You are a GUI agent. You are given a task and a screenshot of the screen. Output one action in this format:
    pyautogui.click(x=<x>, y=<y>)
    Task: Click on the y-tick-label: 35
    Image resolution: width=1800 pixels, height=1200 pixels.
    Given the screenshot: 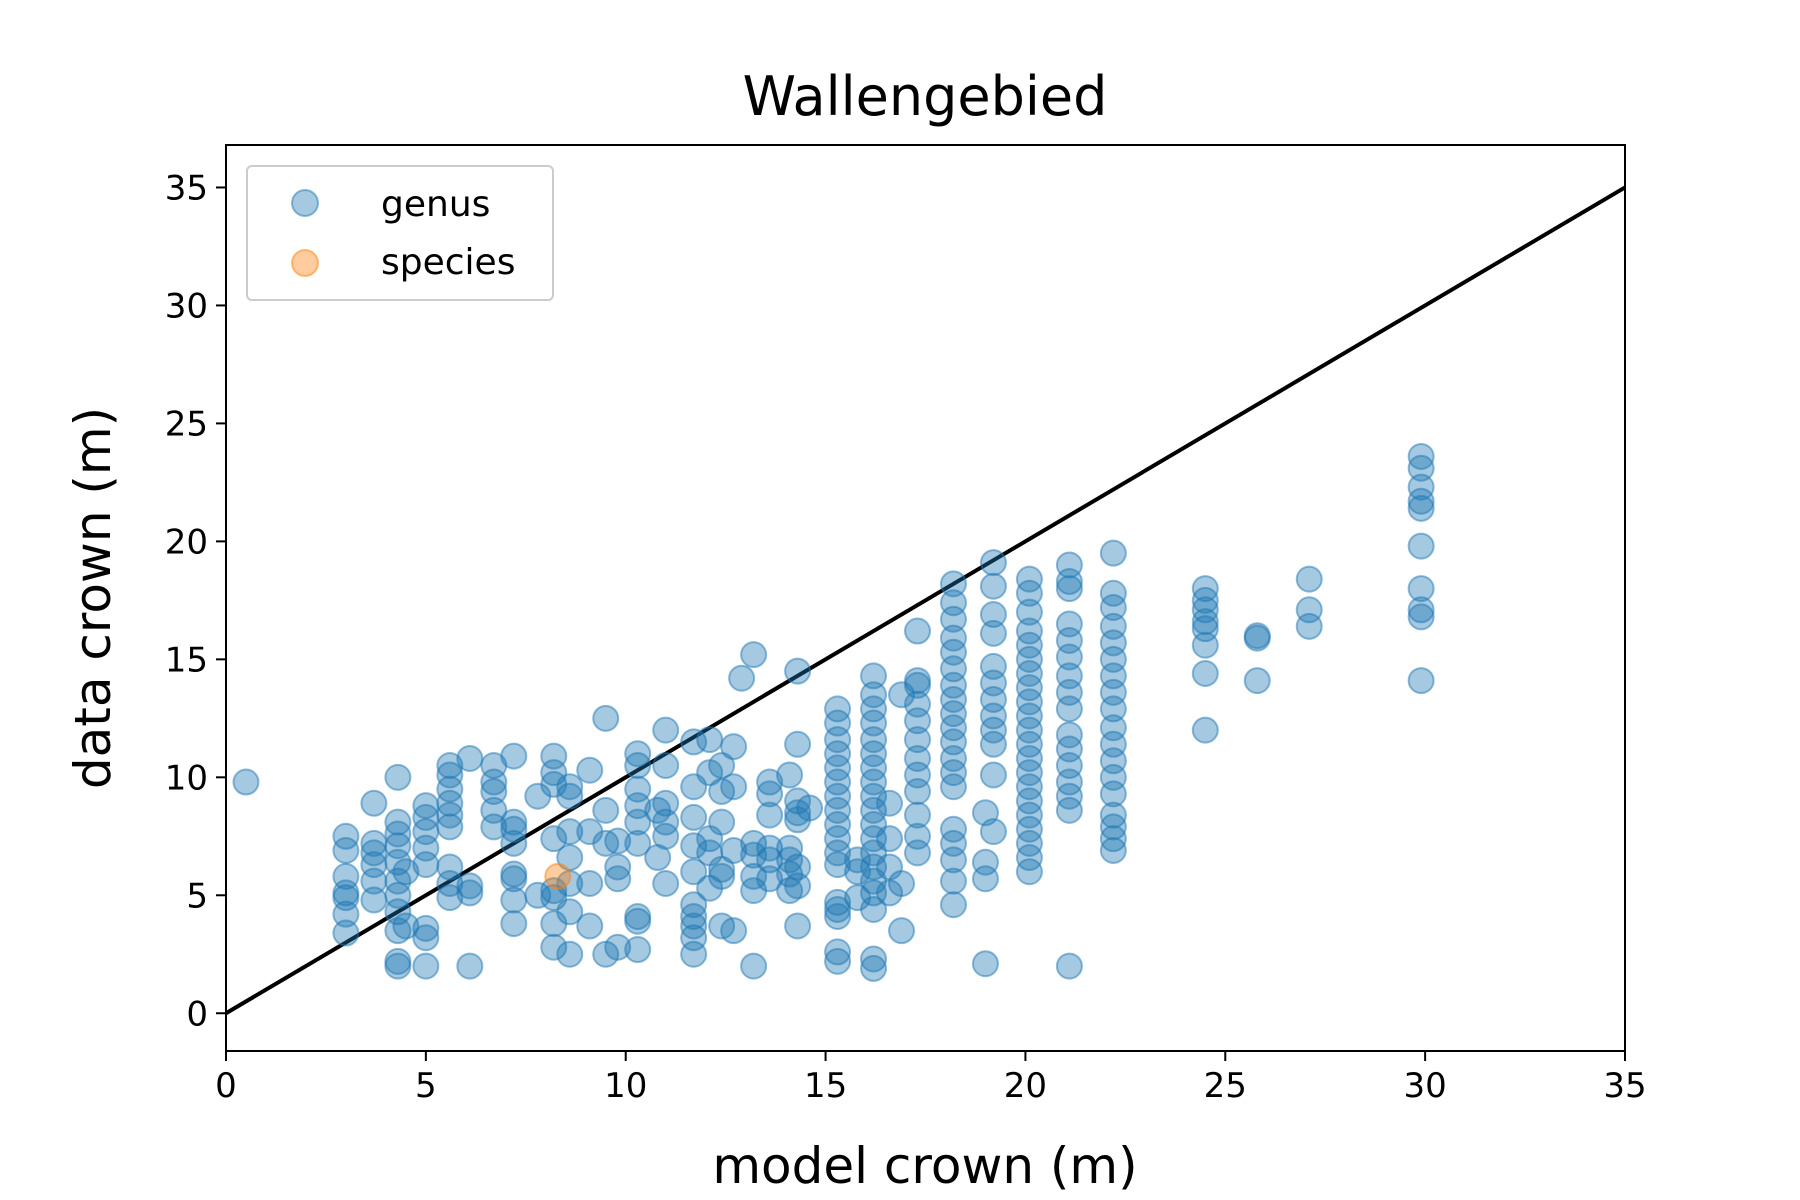 What is the action you would take?
    pyautogui.click(x=186, y=188)
    